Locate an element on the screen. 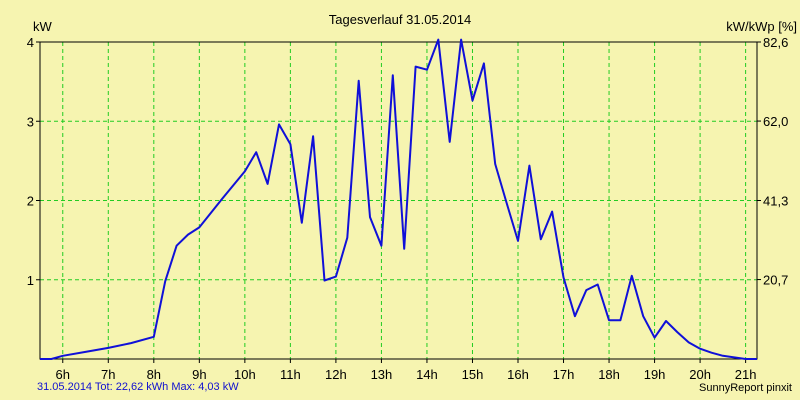  footer-credit: SunnyReport pinxit is located at coordinates (745, 388).